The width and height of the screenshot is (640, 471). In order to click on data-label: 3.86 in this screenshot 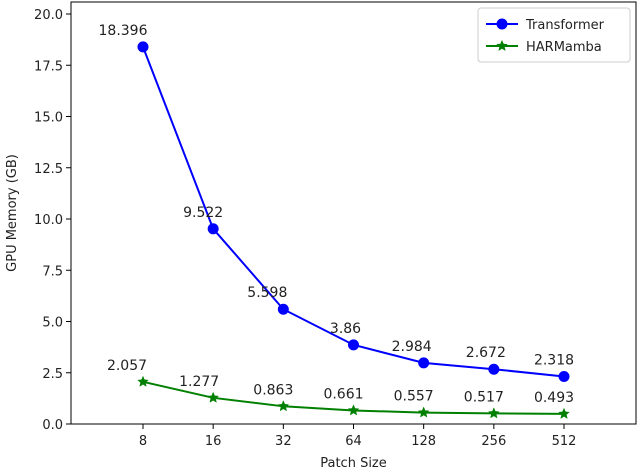, I will do `click(345, 329)`.